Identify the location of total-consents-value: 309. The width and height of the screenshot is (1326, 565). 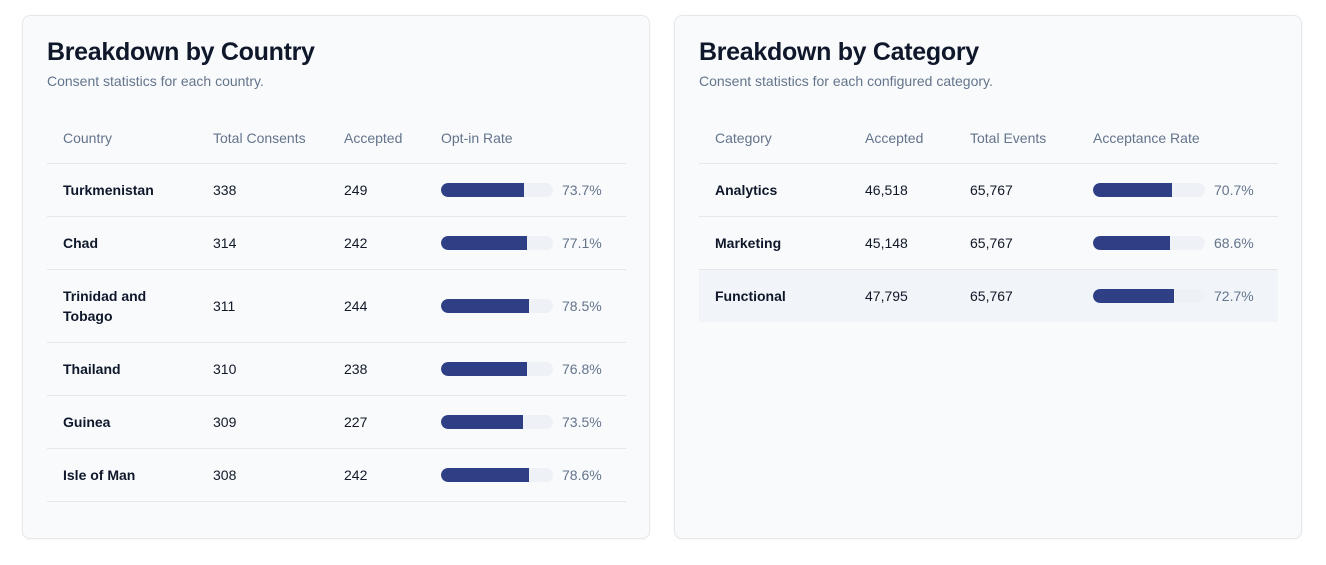
(262, 422).